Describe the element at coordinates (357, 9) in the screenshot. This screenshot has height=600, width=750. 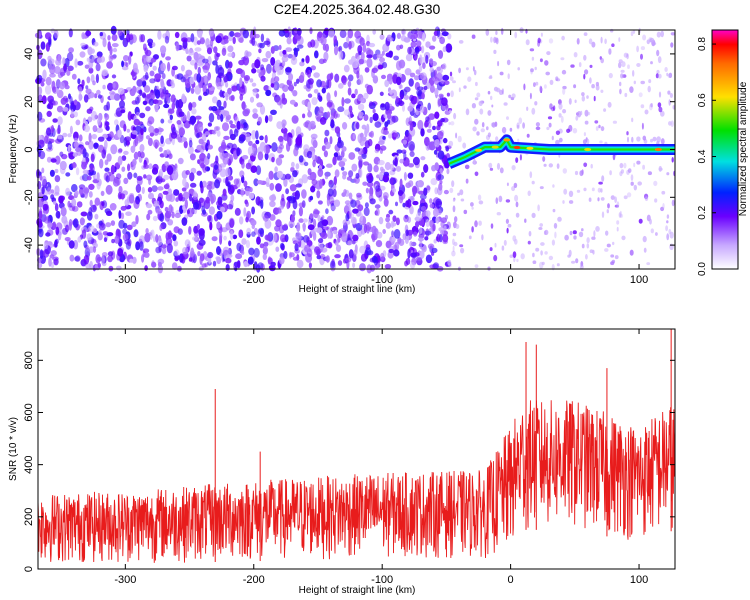
I see `chart-title: C2E4.2025.364.02.48.G30` at that location.